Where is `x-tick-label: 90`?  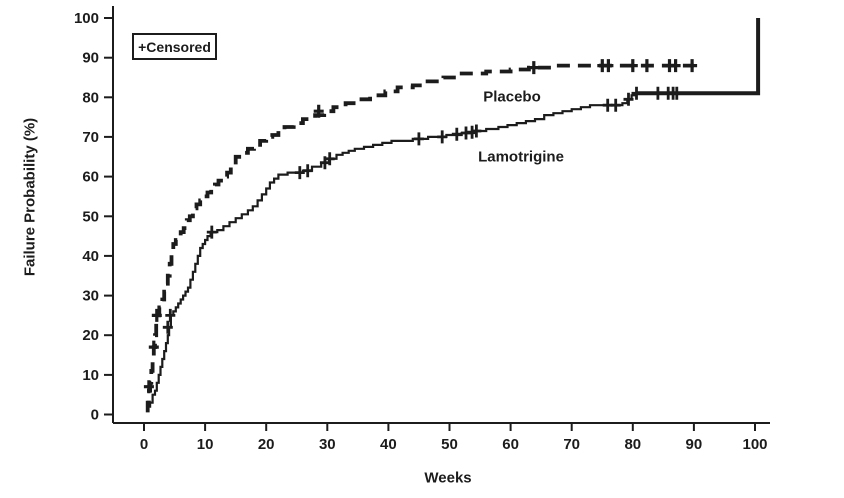 x-tick-label: 90 is located at coordinates (694, 444).